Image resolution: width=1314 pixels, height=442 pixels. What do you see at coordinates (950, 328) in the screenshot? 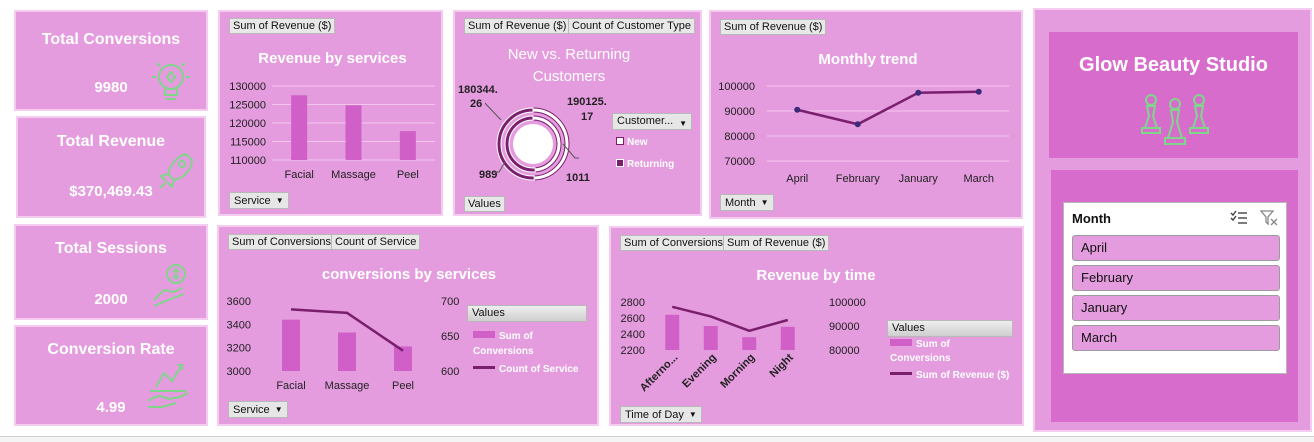
I see `legend-title: Values` at bounding box center [950, 328].